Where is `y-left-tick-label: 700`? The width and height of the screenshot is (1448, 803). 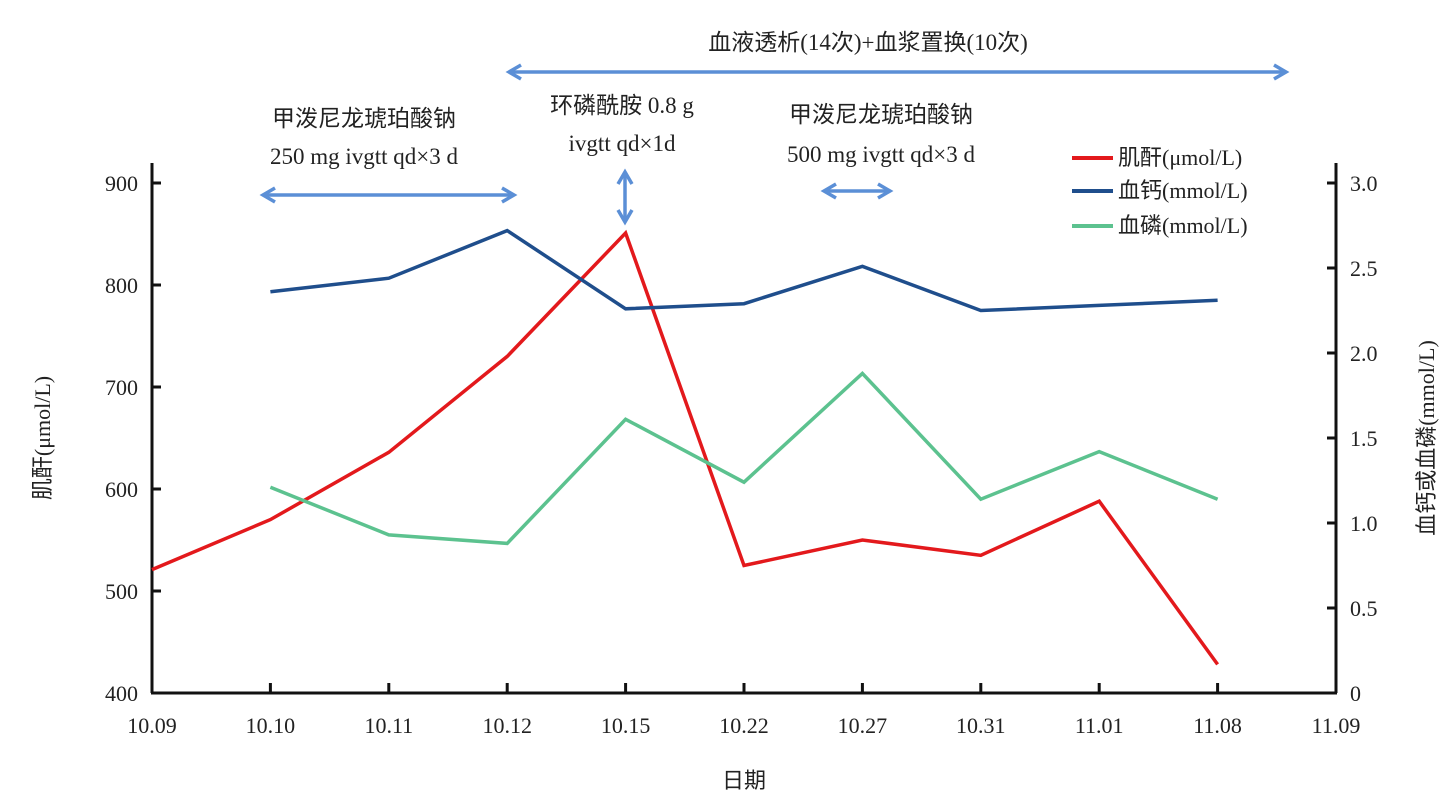 y-left-tick-label: 700 is located at coordinates (121, 387).